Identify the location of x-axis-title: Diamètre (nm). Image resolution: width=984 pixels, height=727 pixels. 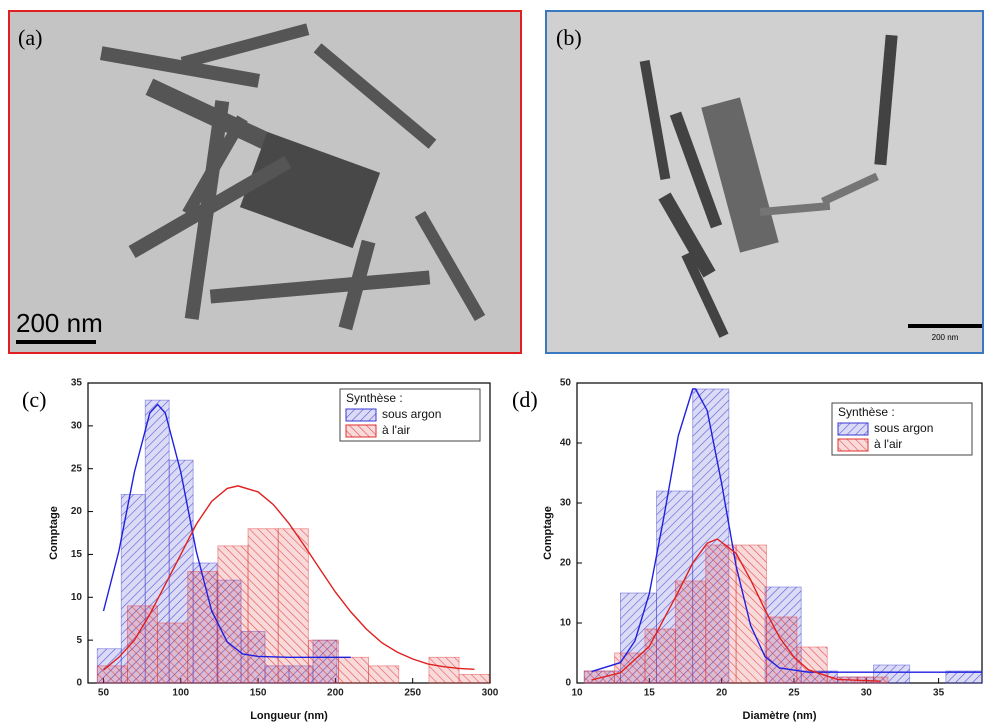
(780, 716).